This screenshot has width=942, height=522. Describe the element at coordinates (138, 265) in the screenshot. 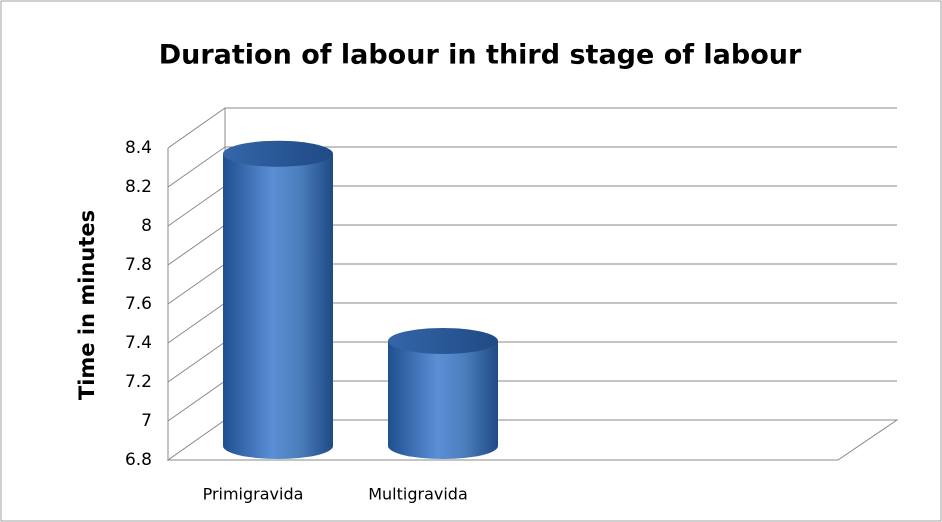

I see `y-tick-label: 7.8` at that location.